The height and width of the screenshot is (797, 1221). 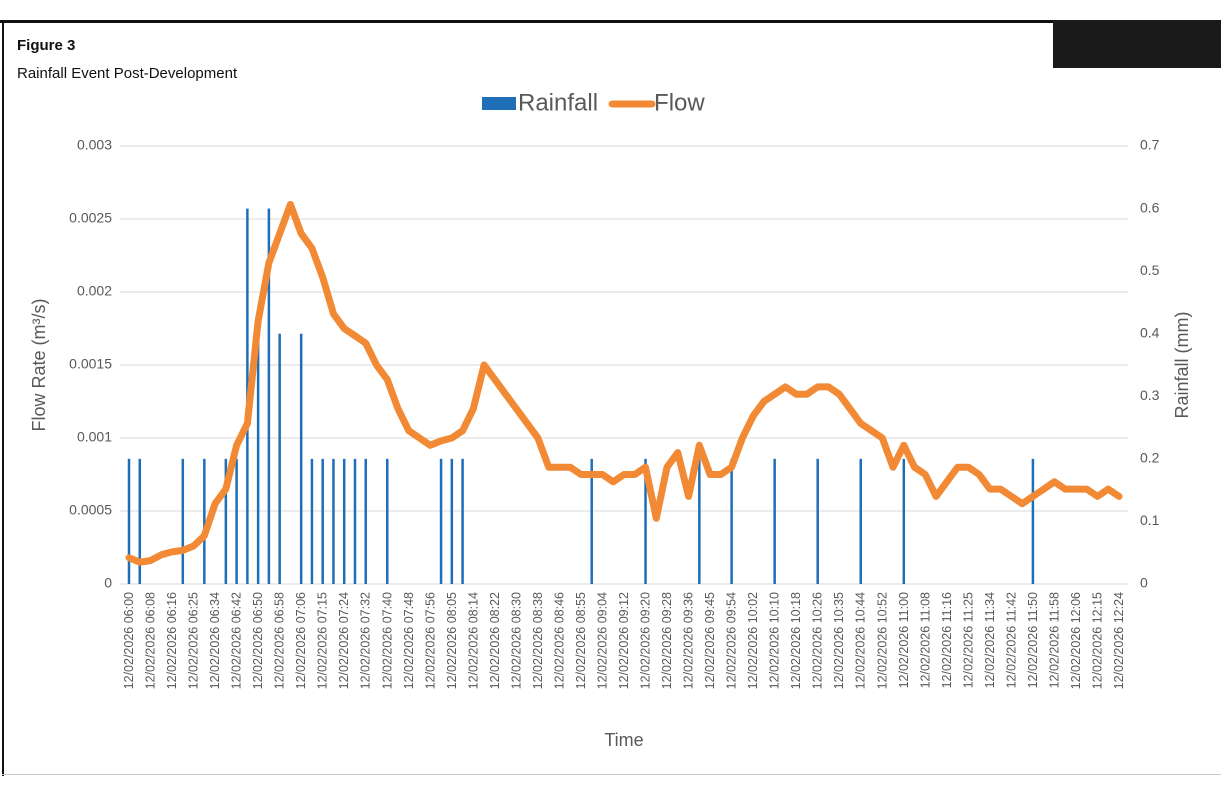 What do you see at coordinates (1097, 640) in the screenshot?
I see `x-tick-label: 12/02/2026 12:15` at bounding box center [1097, 640].